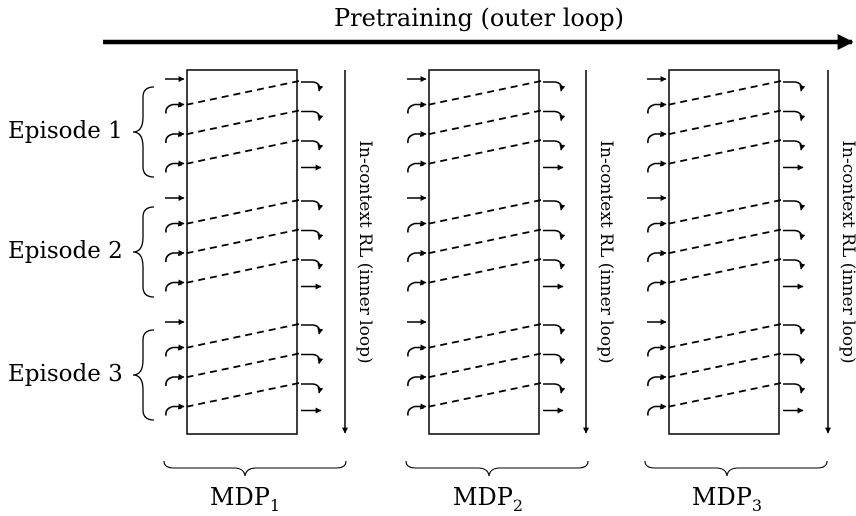 The height and width of the screenshot is (516, 856). I want to click on inner-loop-label-2: In-context RL (inner loop), so click(606, 251).